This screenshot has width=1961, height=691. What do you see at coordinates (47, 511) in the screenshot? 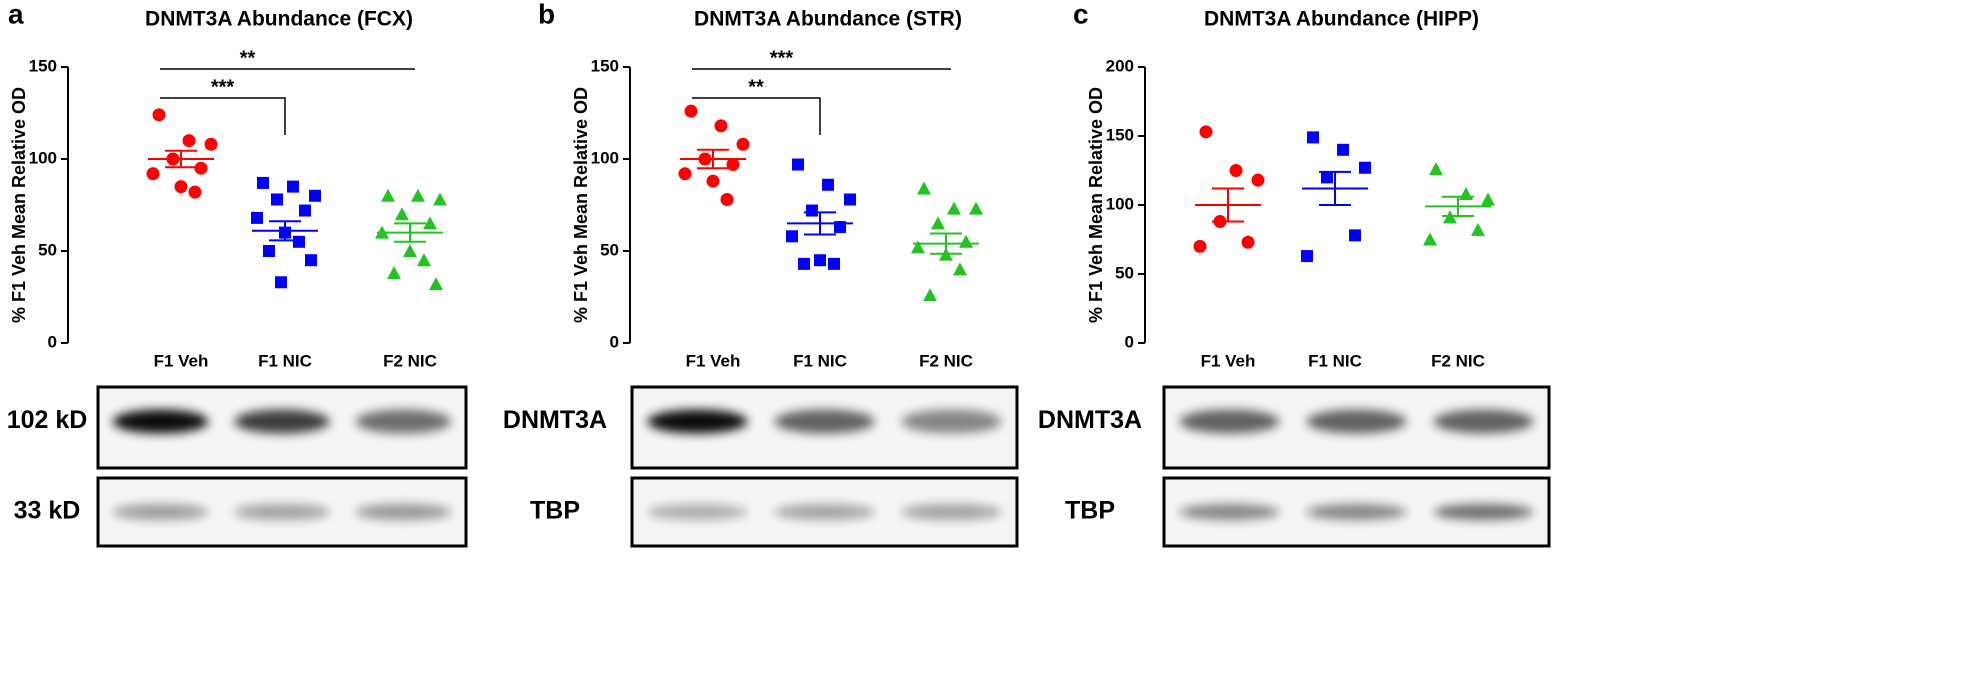
I see `blot-label: 33 kD` at bounding box center [47, 511].